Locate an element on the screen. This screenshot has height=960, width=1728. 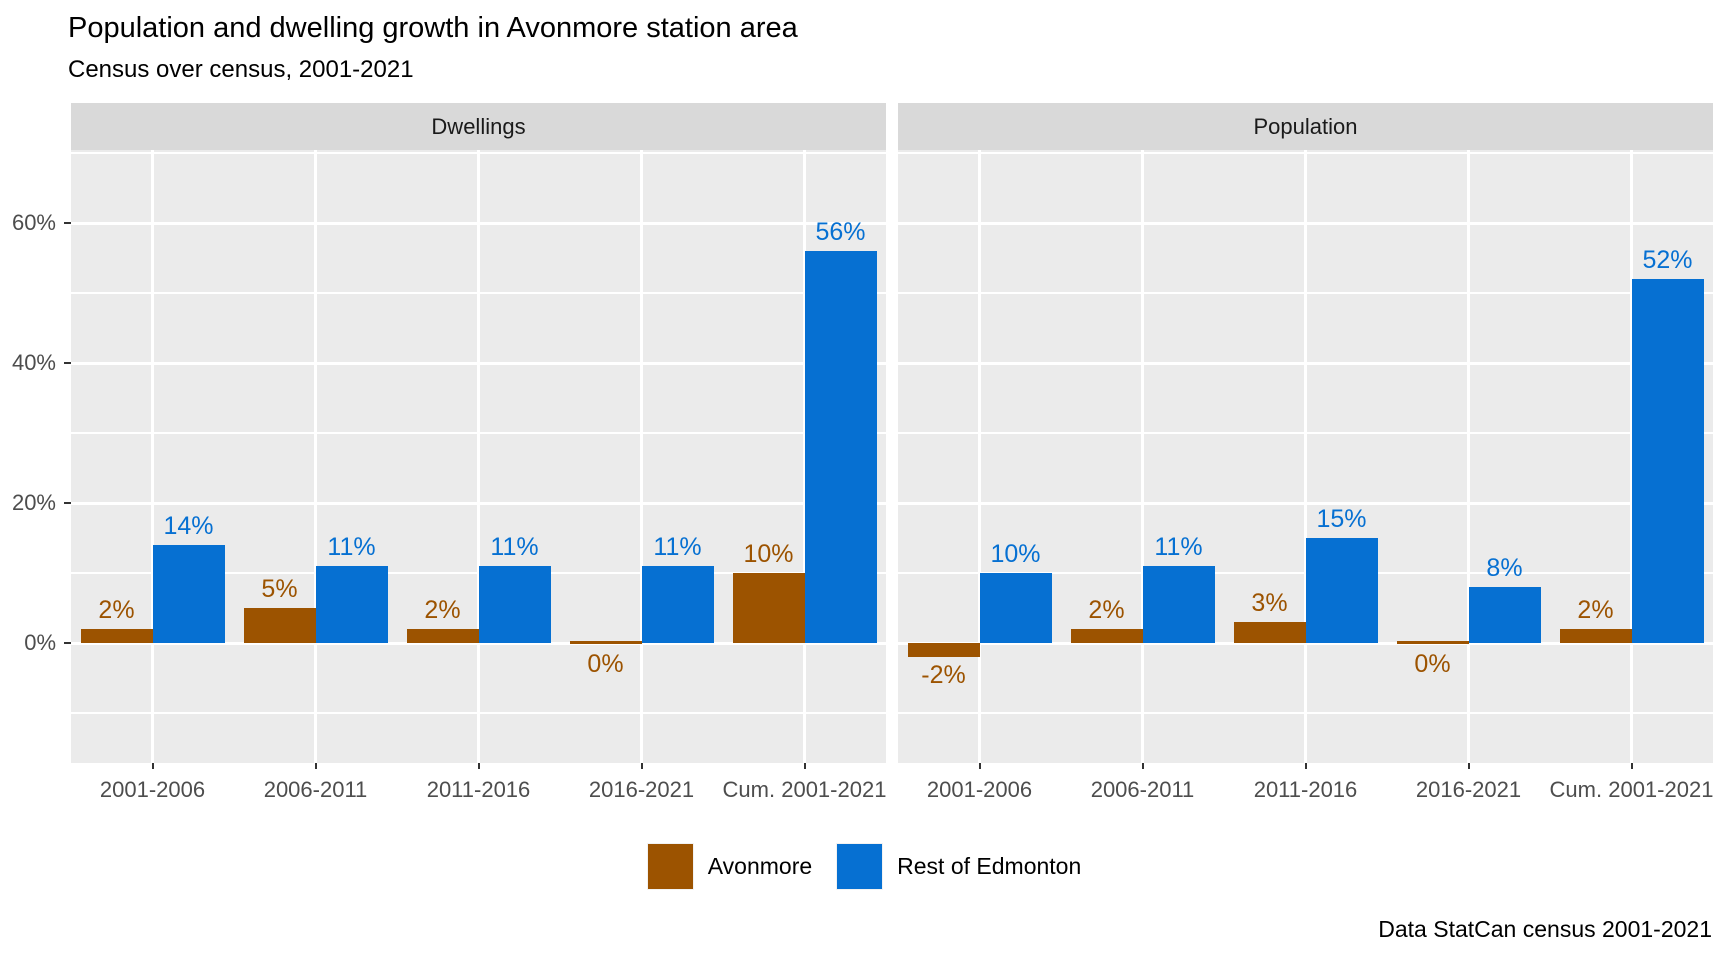
facet-strip: Population is located at coordinates (1305, 126).